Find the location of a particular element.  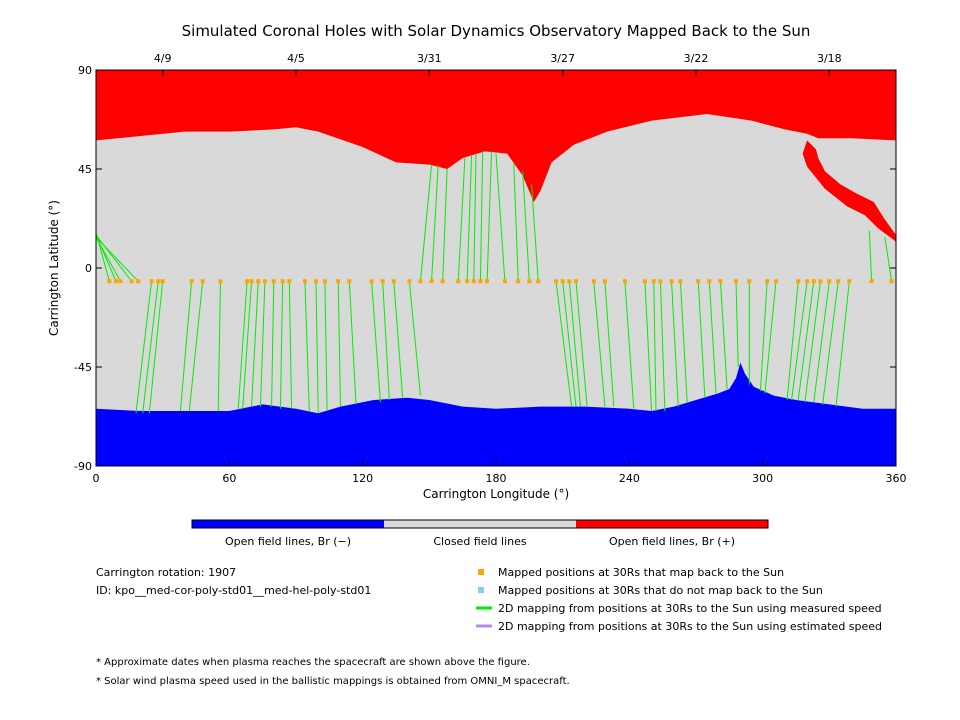

y-tick-label: -45 is located at coordinates (83, 367).